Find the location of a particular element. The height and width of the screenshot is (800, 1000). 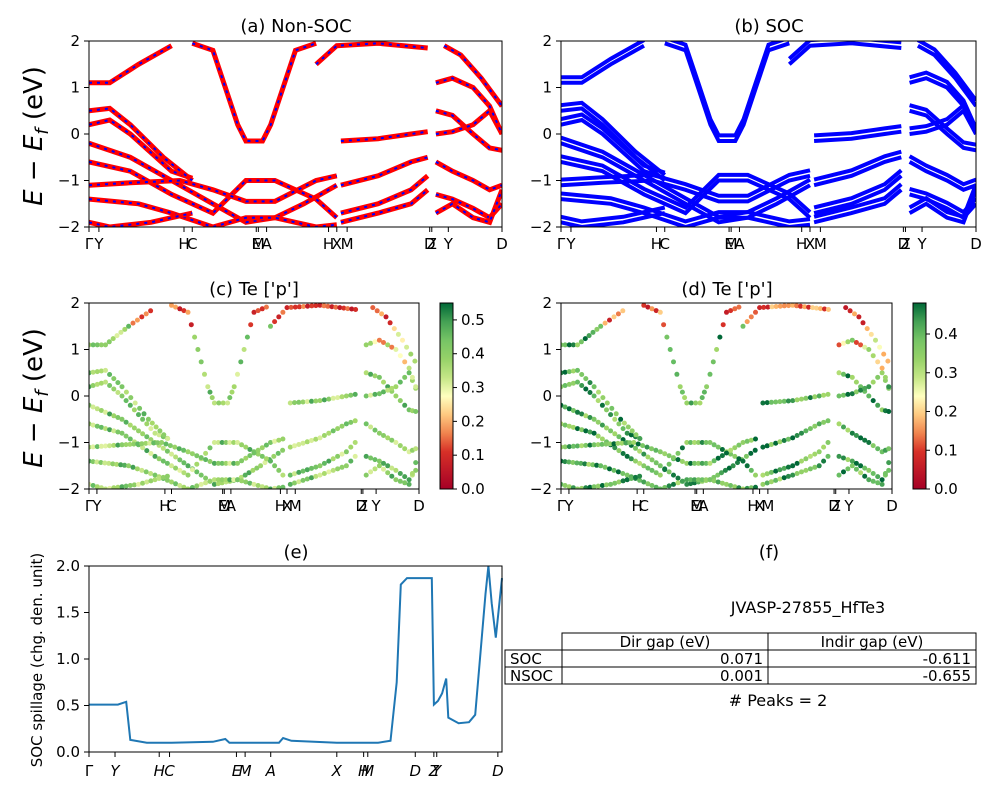

colorbar-tick-label: 0.2 is located at coordinates (946, 412).